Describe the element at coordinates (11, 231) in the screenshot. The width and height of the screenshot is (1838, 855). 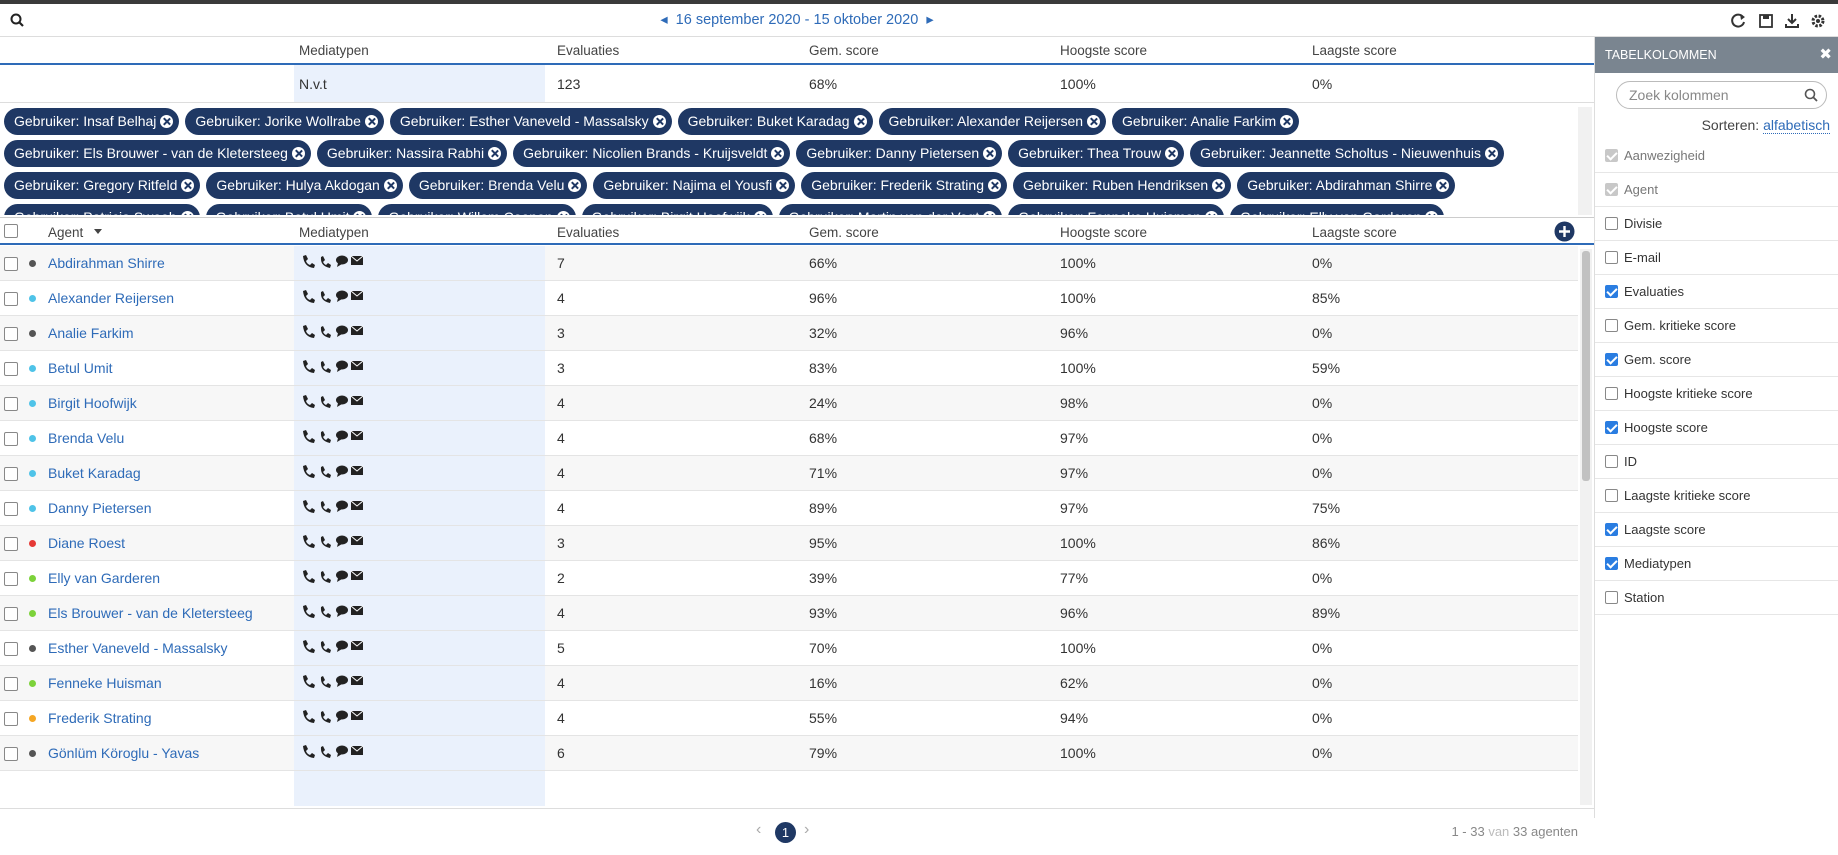
I see `select-all-checkbox` at that location.